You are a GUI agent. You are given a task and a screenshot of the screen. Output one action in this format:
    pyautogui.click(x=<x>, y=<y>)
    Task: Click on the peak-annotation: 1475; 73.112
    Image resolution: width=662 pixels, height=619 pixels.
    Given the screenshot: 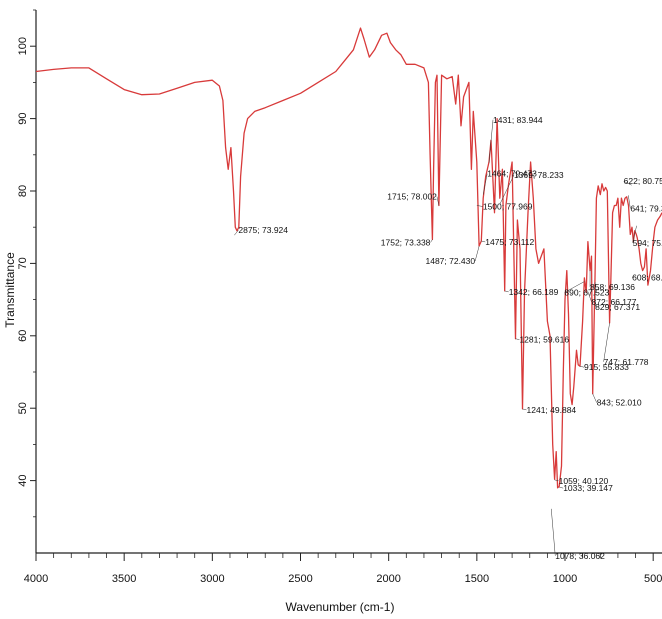 What is the action you would take?
    pyautogui.click(x=509, y=242)
    